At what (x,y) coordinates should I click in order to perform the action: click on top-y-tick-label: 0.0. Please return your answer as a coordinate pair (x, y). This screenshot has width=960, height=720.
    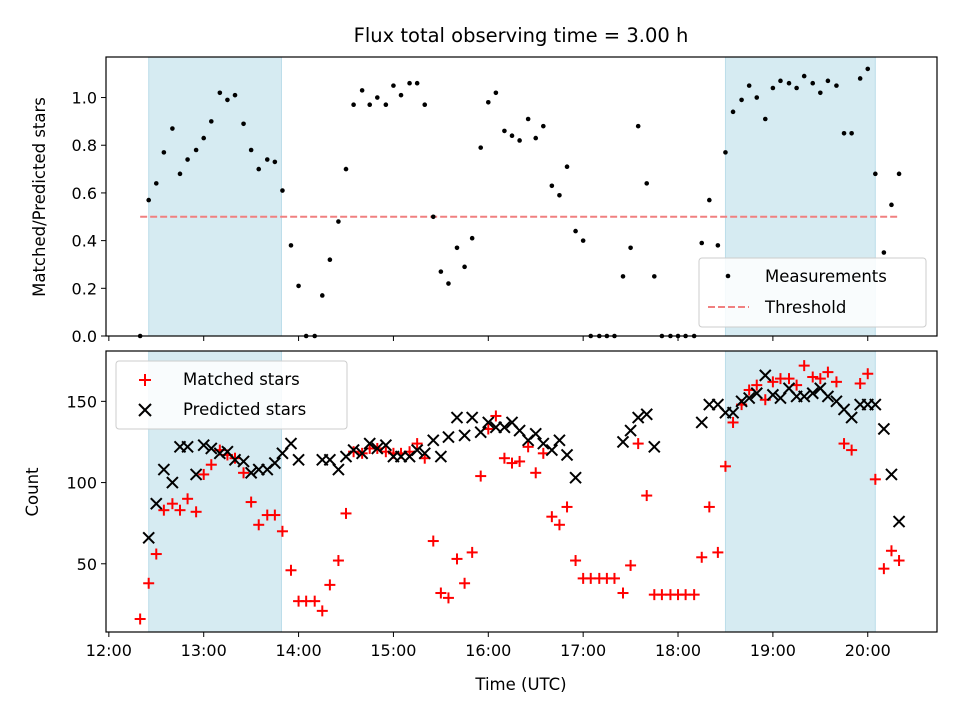
    Looking at the image, I should click on (84, 336).